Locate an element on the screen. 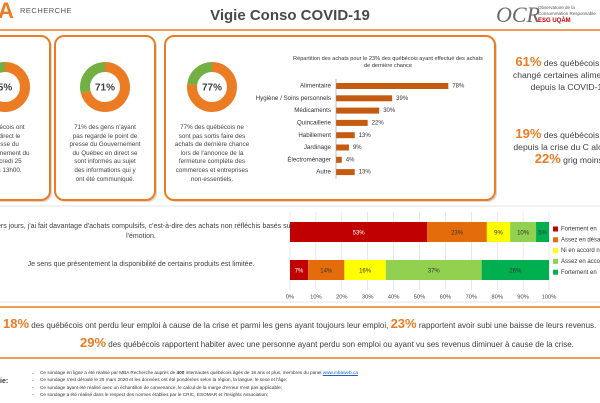  category-label: Habillement is located at coordinates (314, 135).